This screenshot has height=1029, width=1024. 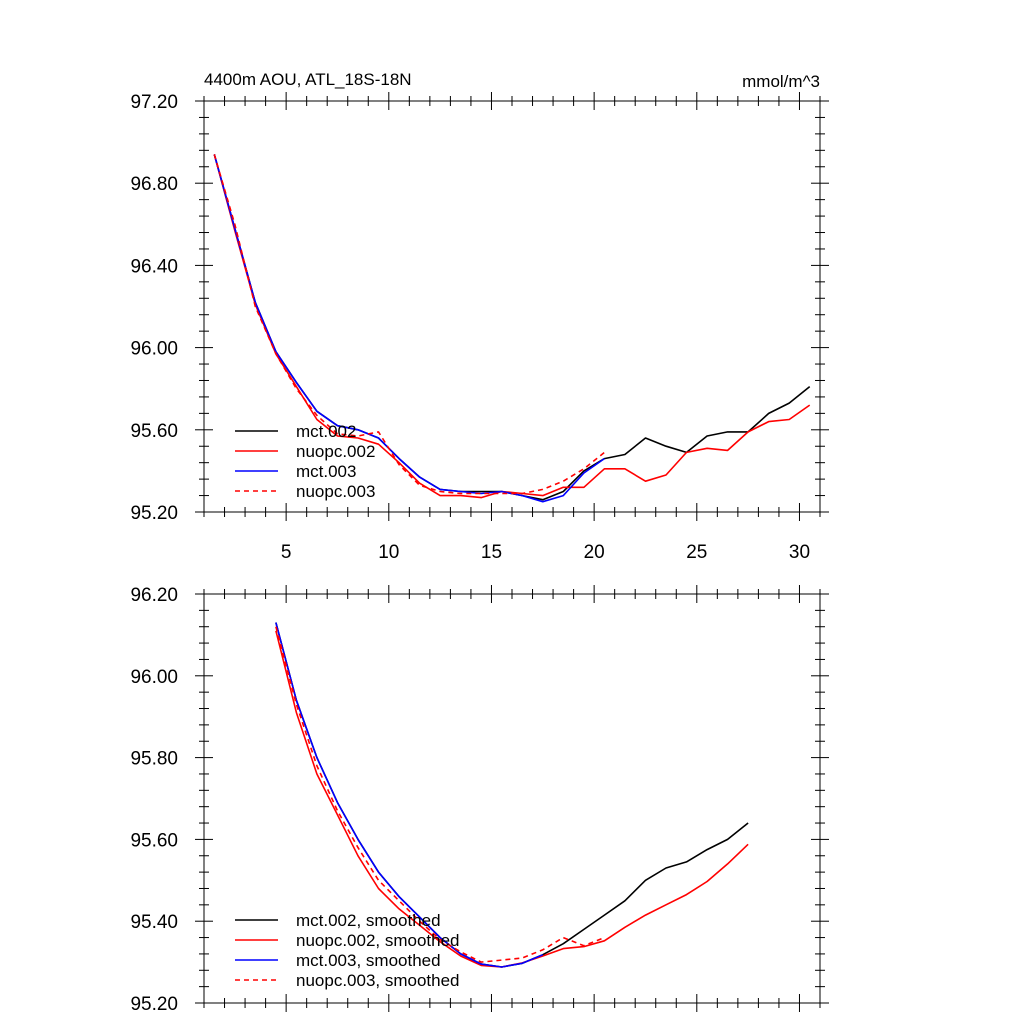 I want to click on x-tick-label: 5, so click(x=286, y=552).